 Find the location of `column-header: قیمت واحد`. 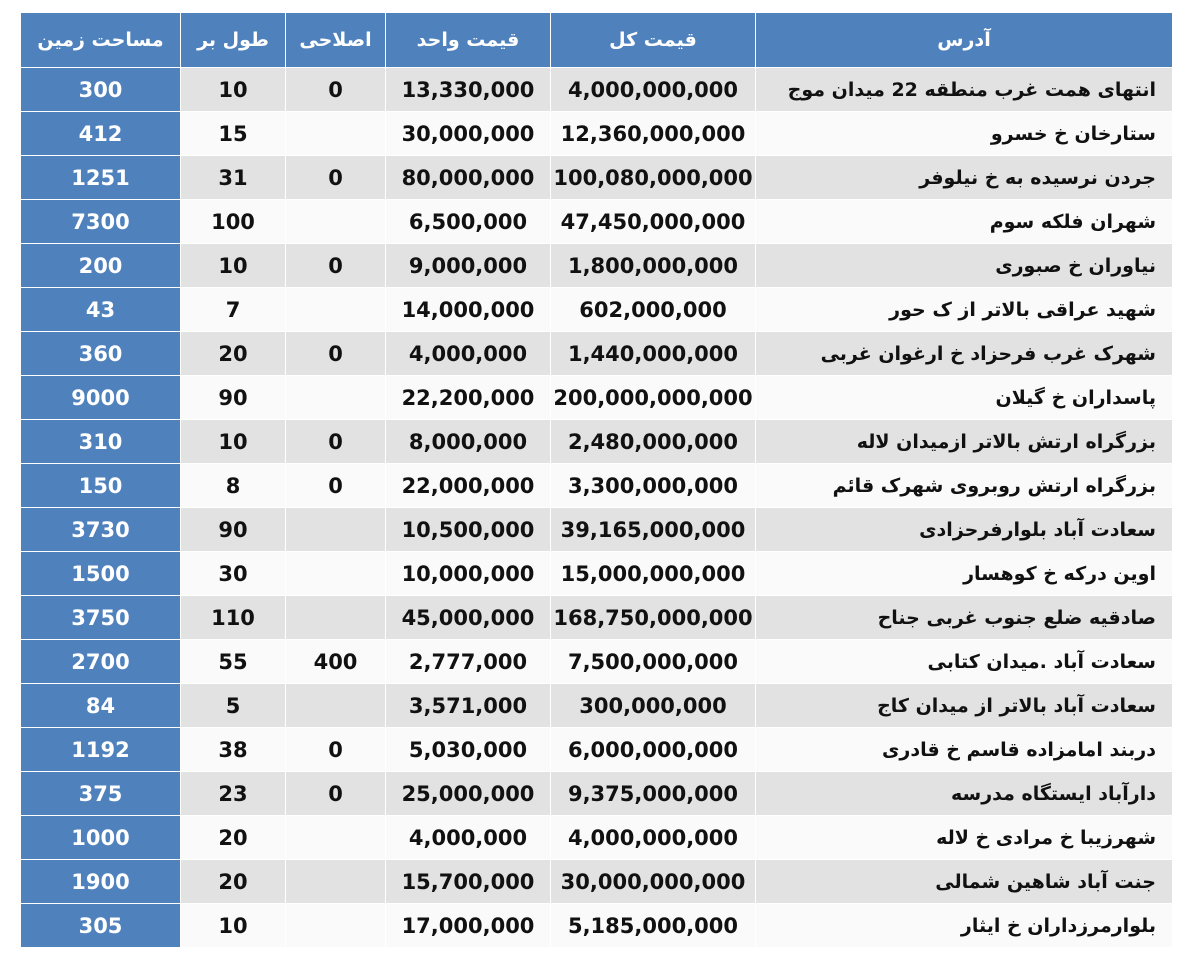

column-header: قیمت واحد is located at coordinates (468, 40).